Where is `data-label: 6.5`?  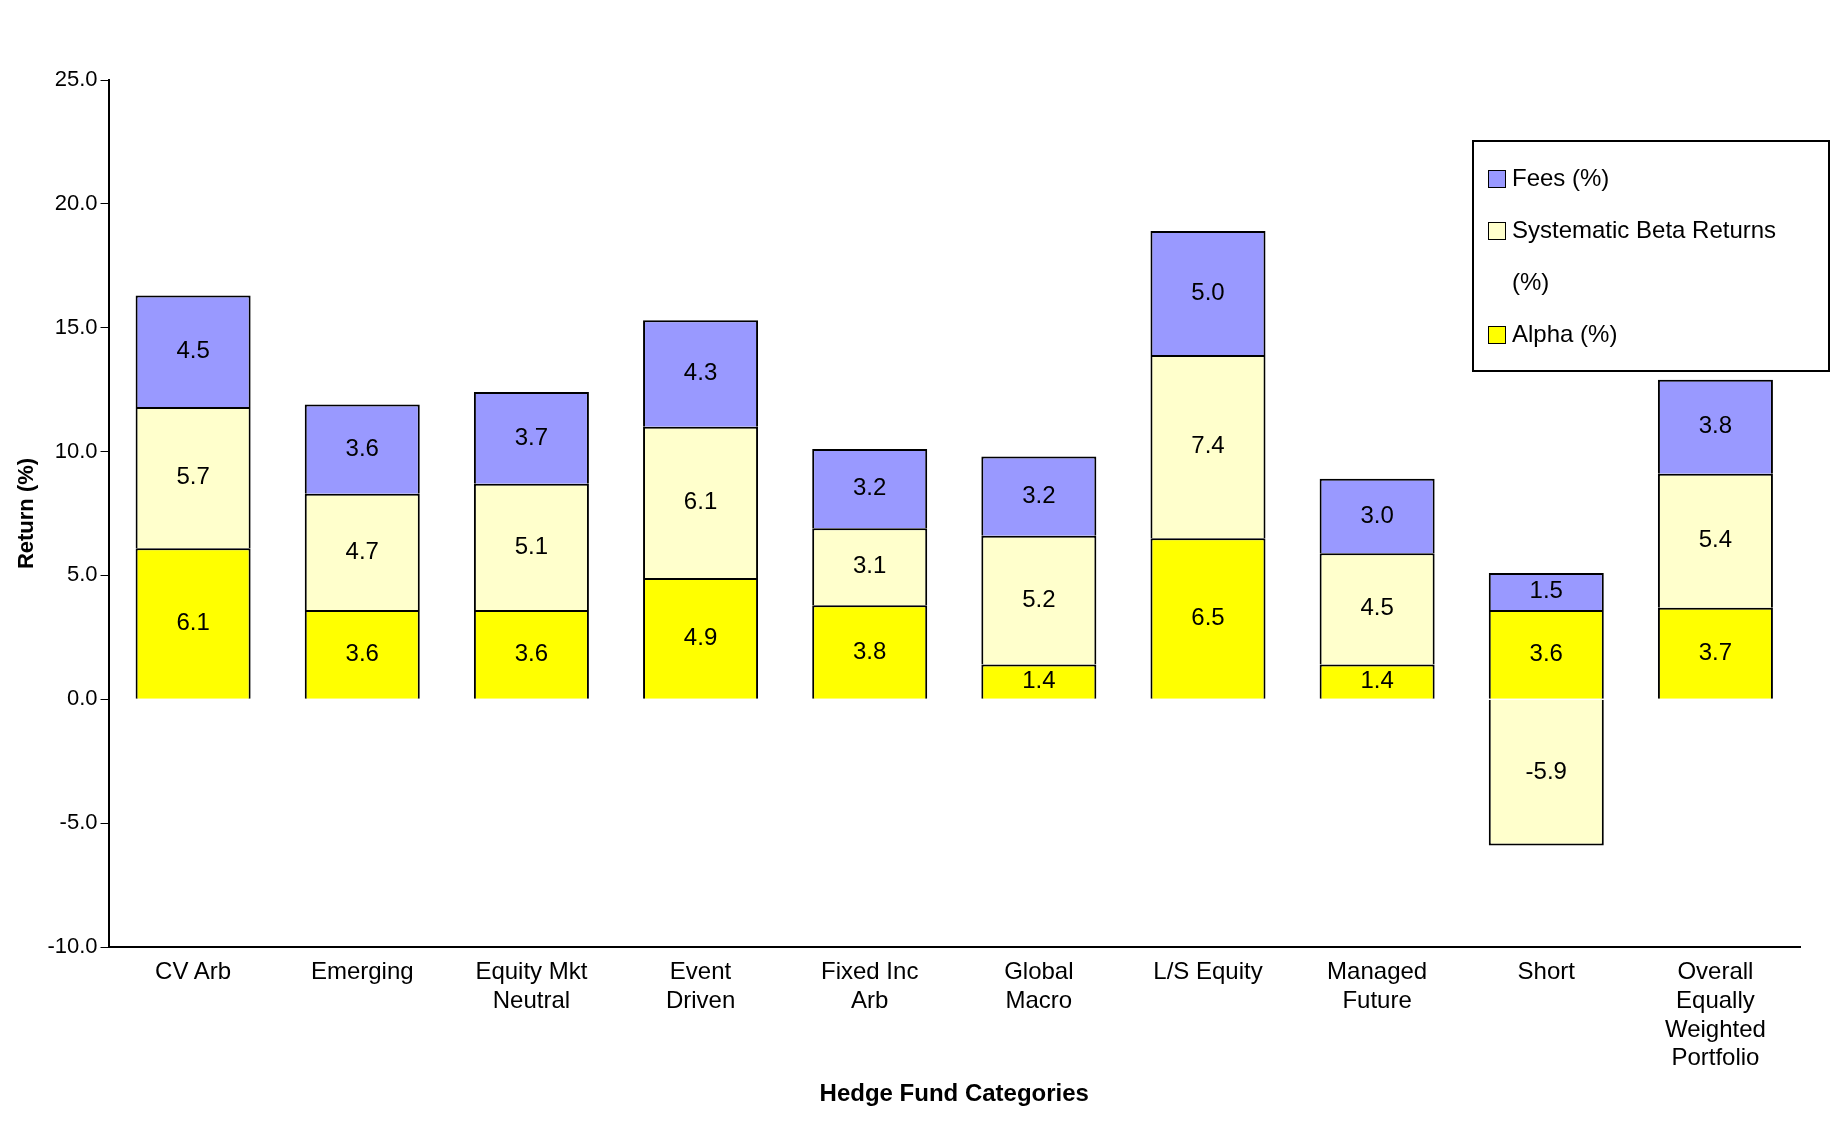
data-label: 6.5 is located at coordinates (1208, 617).